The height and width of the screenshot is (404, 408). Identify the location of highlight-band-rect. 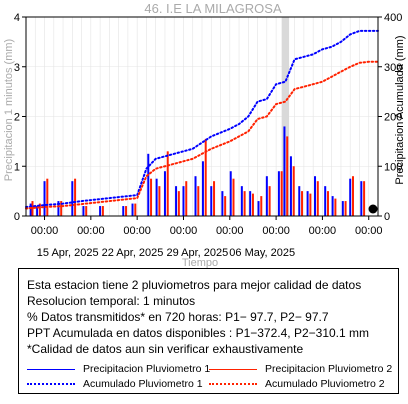
(285, 116).